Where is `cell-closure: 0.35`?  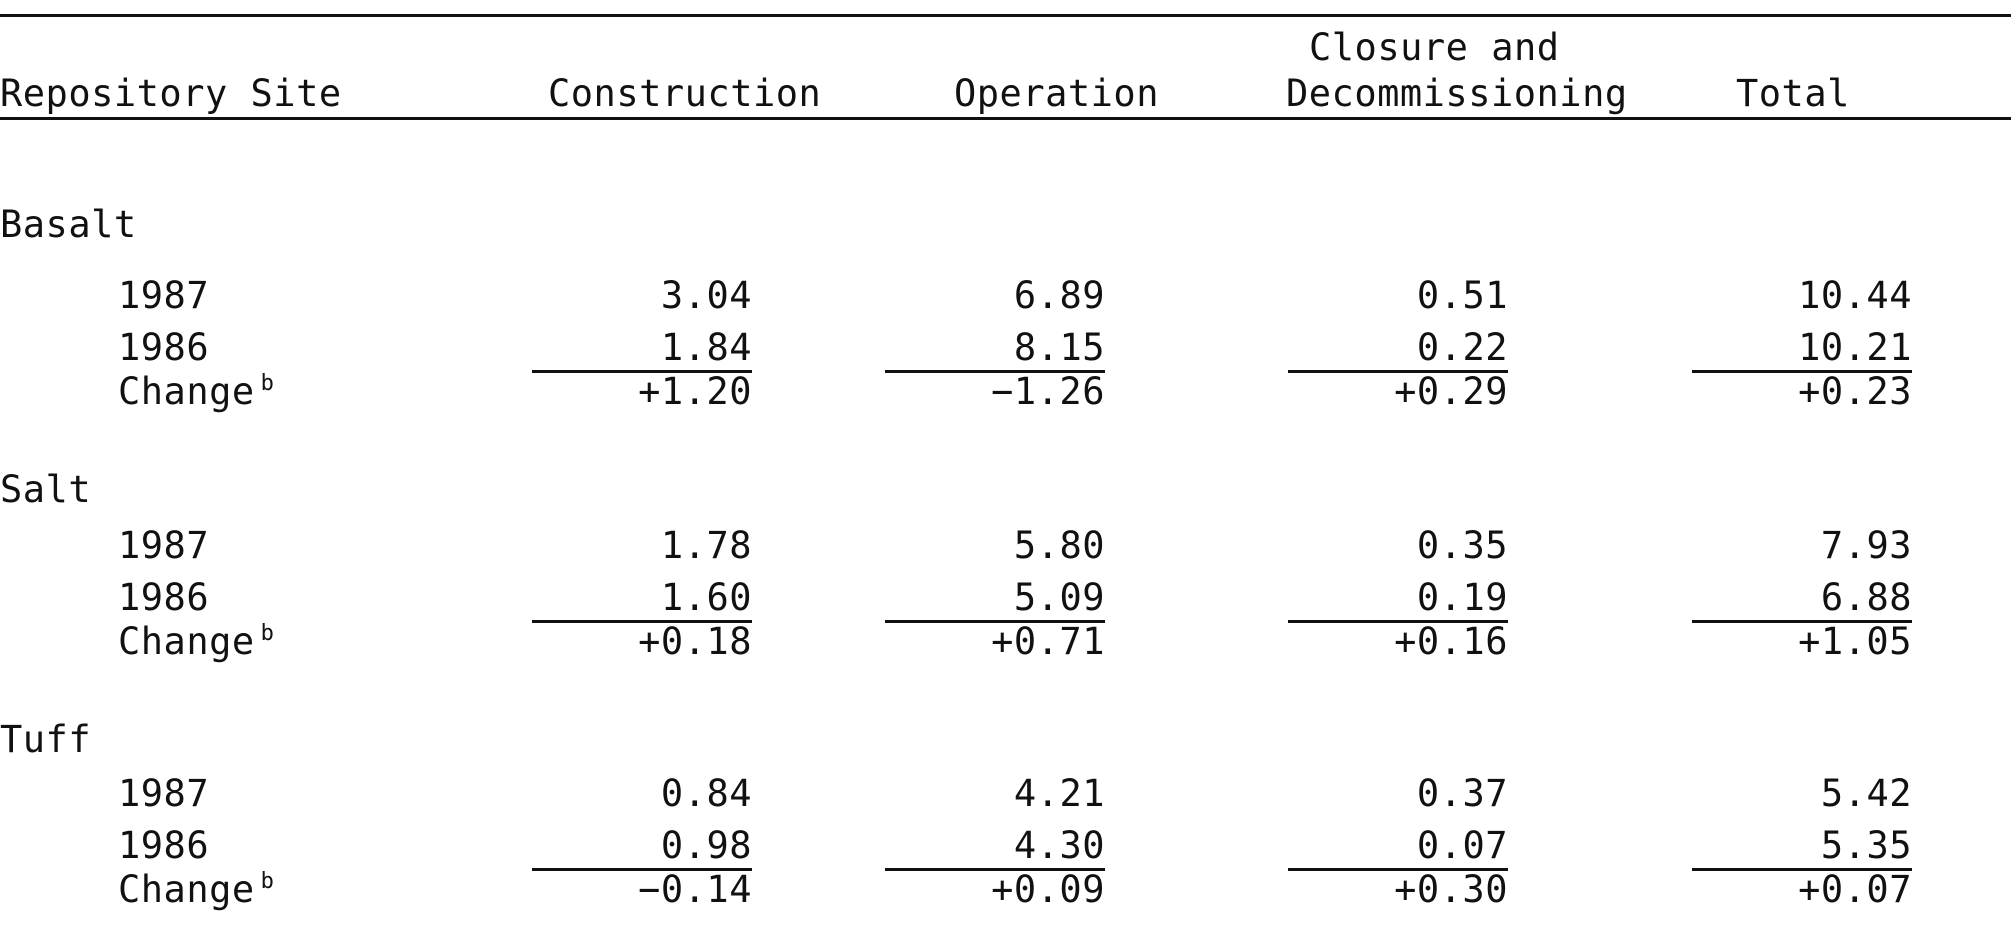
cell-closure: 0.35 is located at coordinates (1462, 545).